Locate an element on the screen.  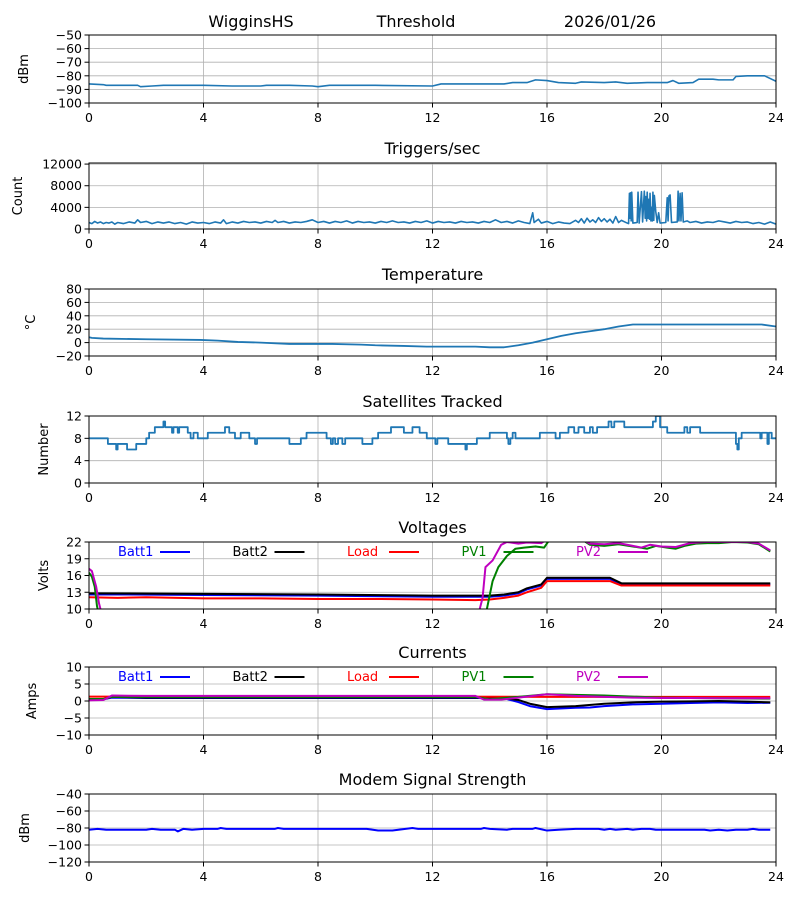
y-tick-label: 12 is located at coordinates (74, 416).